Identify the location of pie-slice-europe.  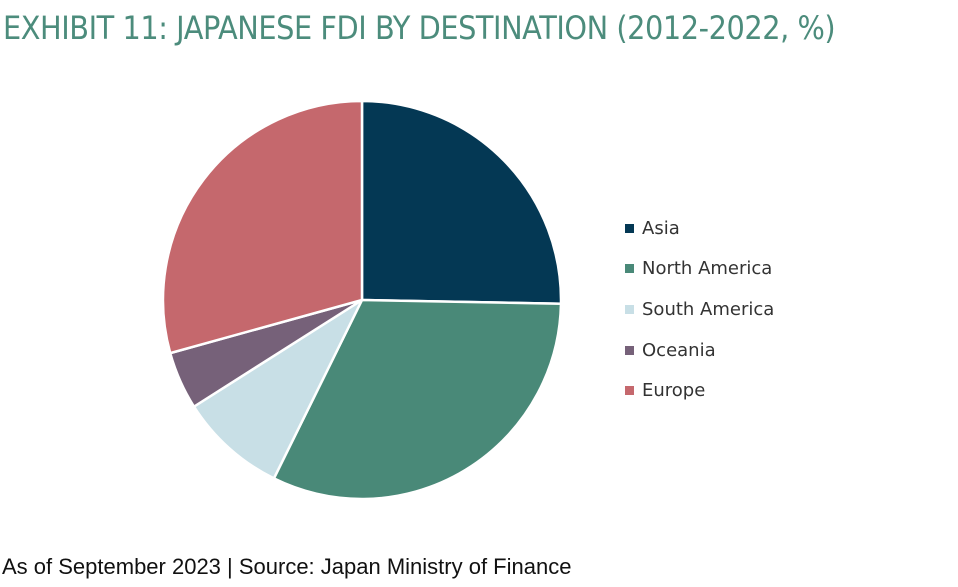
(262, 227).